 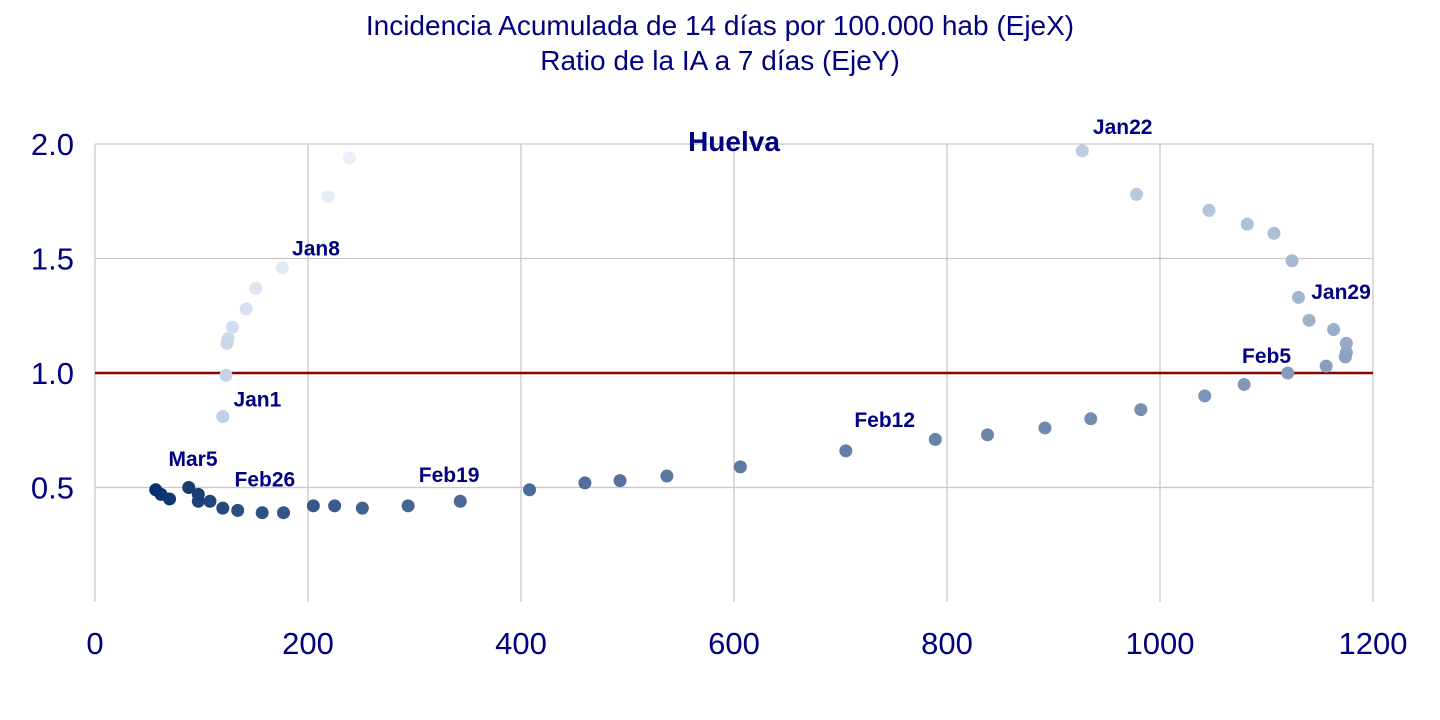 What do you see at coordinates (521, 643) in the screenshot?
I see `x-tick-label: 400` at bounding box center [521, 643].